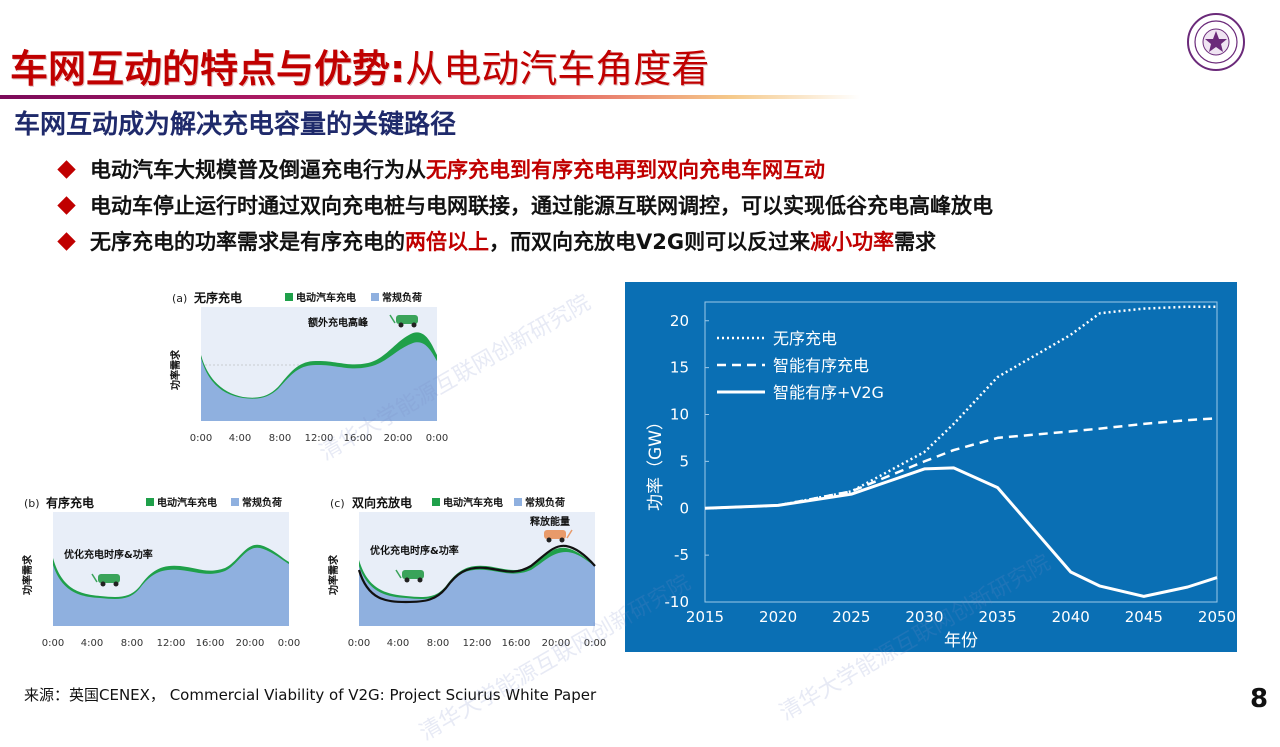  Describe the element at coordinates (681, 555) in the screenshot. I see `y-tick-label: -5` at that location.